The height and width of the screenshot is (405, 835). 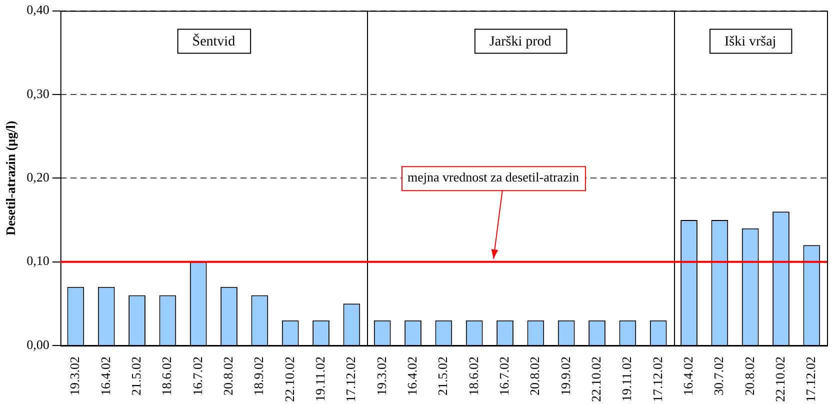 What do you see at coordinates (38, 260) in the screenshot?
I see `y-tick-label: 0,10` at bounding box center [38, 260].